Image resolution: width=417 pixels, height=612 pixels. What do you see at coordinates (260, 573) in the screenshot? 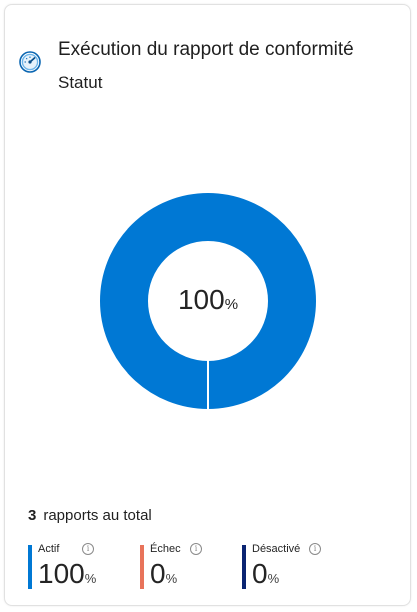
I see `stat-disabled-number: 0` at bounding box center [260, 573].